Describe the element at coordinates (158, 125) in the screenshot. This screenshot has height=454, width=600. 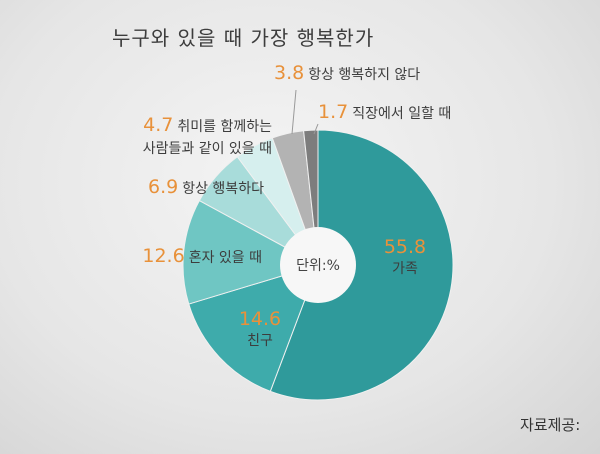
I see `value-label: 4.7` at that location.